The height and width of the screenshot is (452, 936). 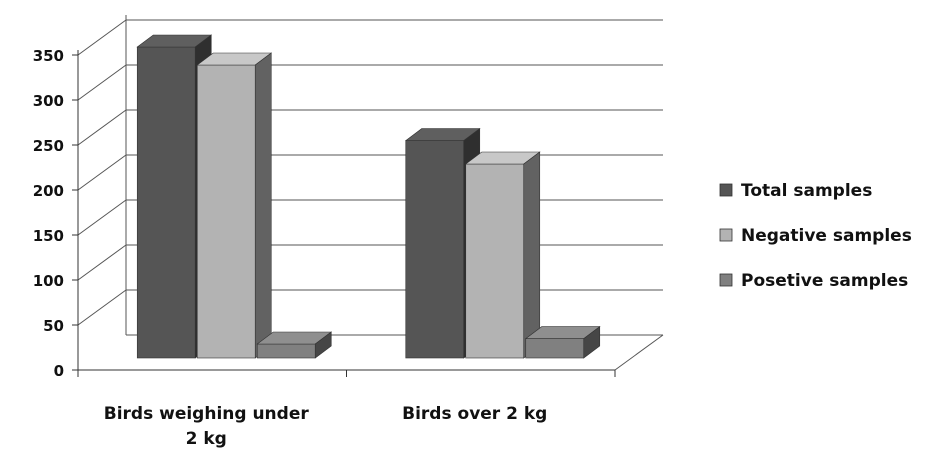 I want to click on y-tick-label: 200, so click(x=48, y=191).